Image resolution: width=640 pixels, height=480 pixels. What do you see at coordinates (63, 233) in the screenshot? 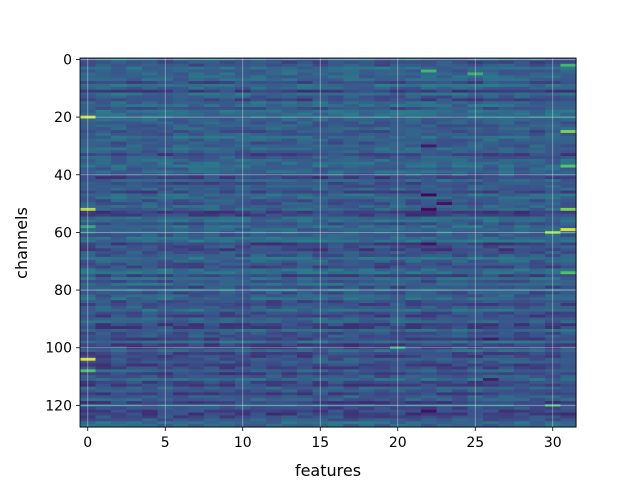
I see `y-tick-label: 60` at bounding box center [63, 233].